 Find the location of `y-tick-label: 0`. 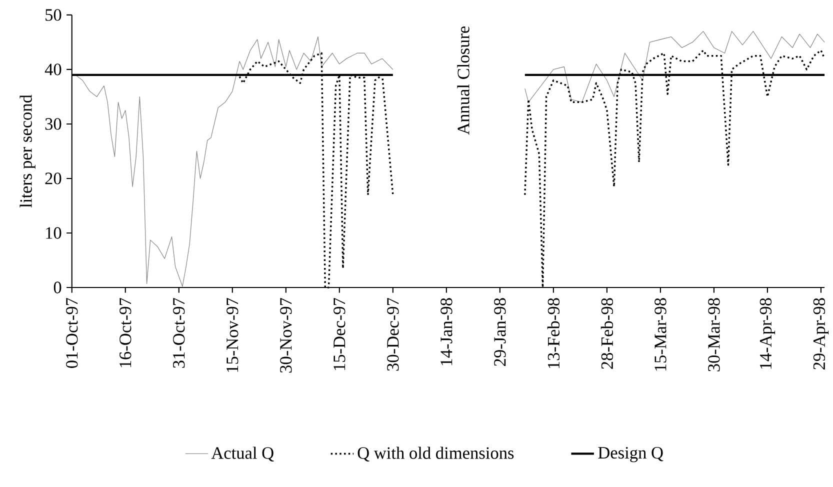

y-tick-label: 0 is located at coordinates (58, 288).